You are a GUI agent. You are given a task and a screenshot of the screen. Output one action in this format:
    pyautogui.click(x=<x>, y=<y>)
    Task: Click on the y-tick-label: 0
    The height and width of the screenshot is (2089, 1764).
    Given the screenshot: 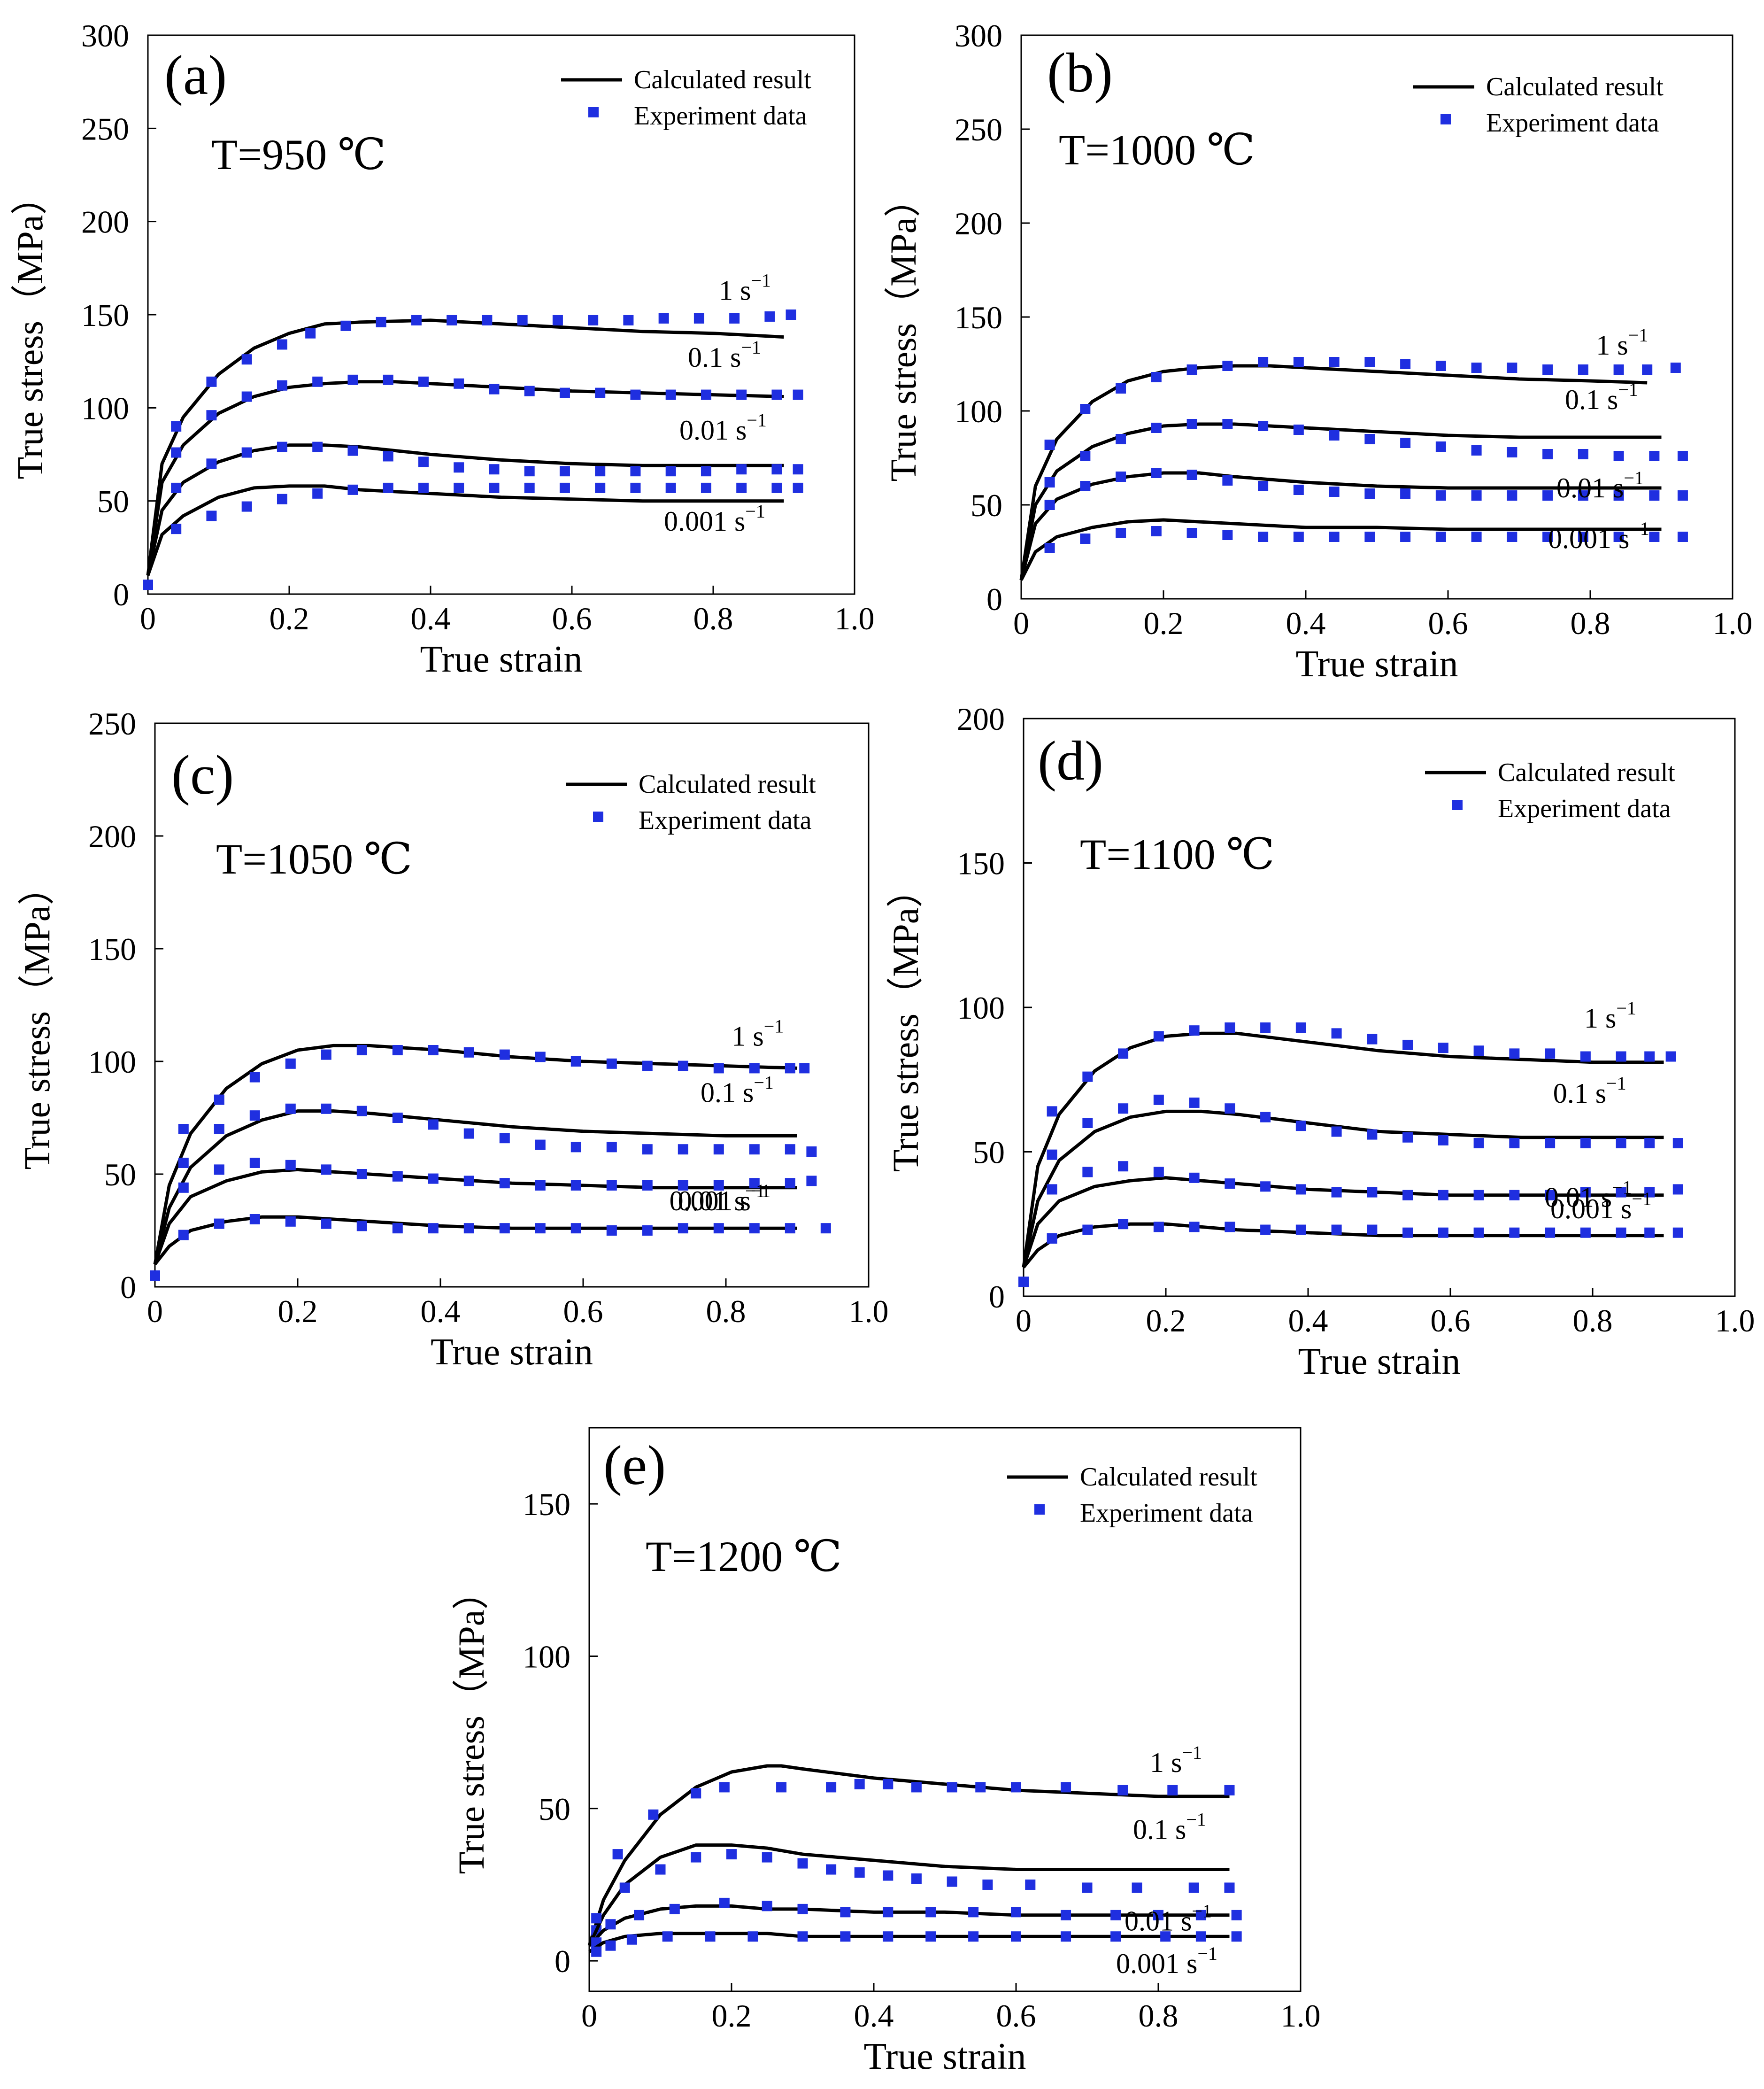 What is the action you would take?
    pyautogui.click(x=562, y=1961)
    